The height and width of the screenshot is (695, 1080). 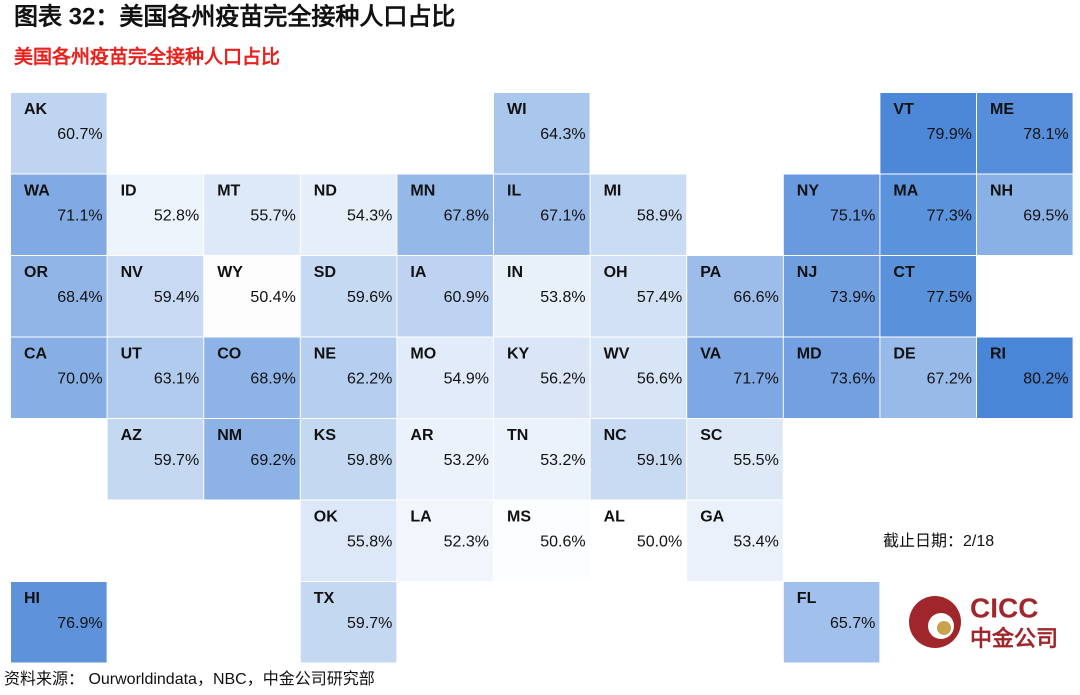 I want to click on state-code: NE, so click(x=325, y=354).